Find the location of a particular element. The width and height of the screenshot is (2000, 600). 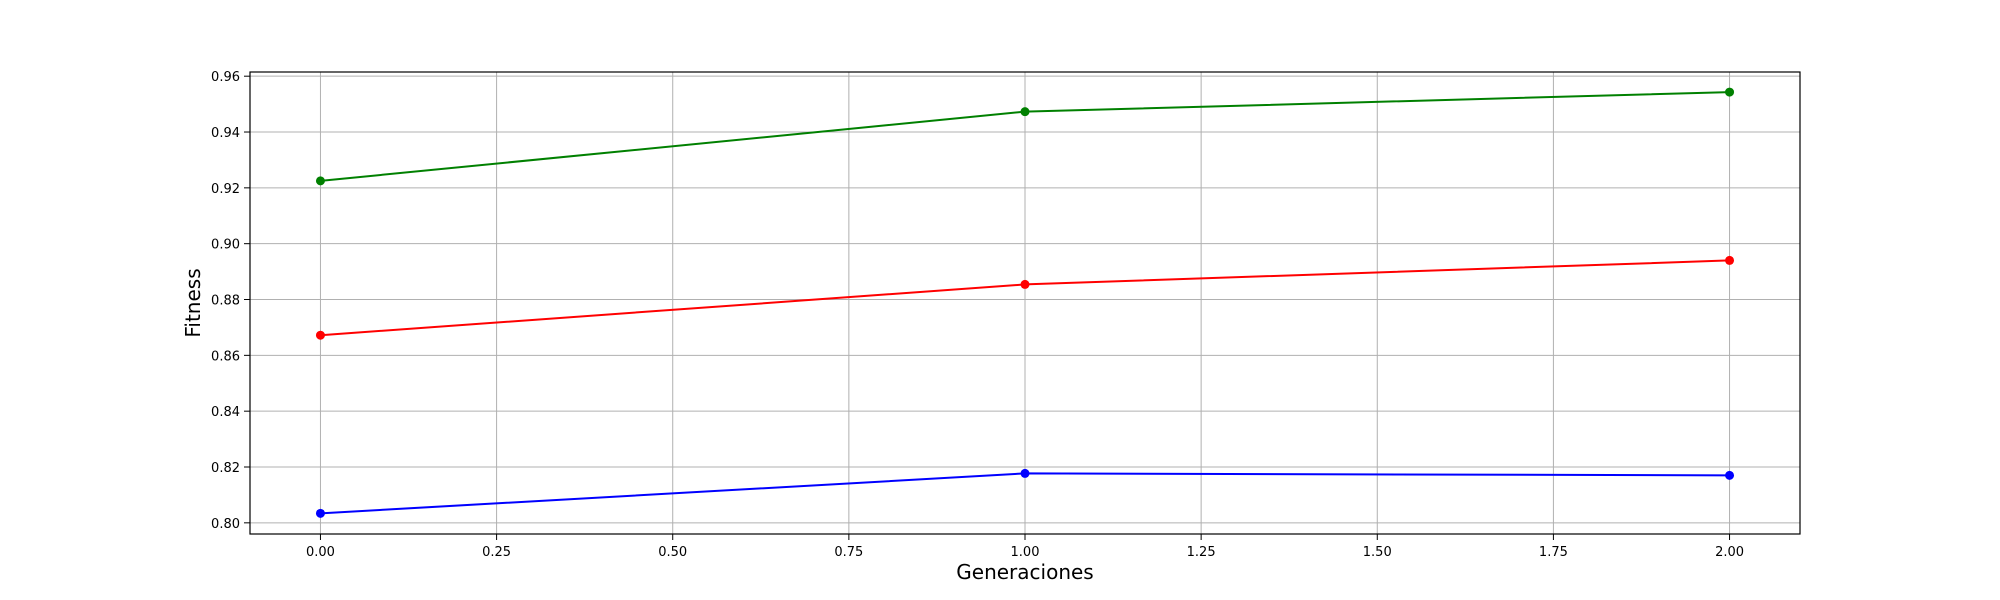

x-tick-label: 0.00 is located at coordinates (320, 552).